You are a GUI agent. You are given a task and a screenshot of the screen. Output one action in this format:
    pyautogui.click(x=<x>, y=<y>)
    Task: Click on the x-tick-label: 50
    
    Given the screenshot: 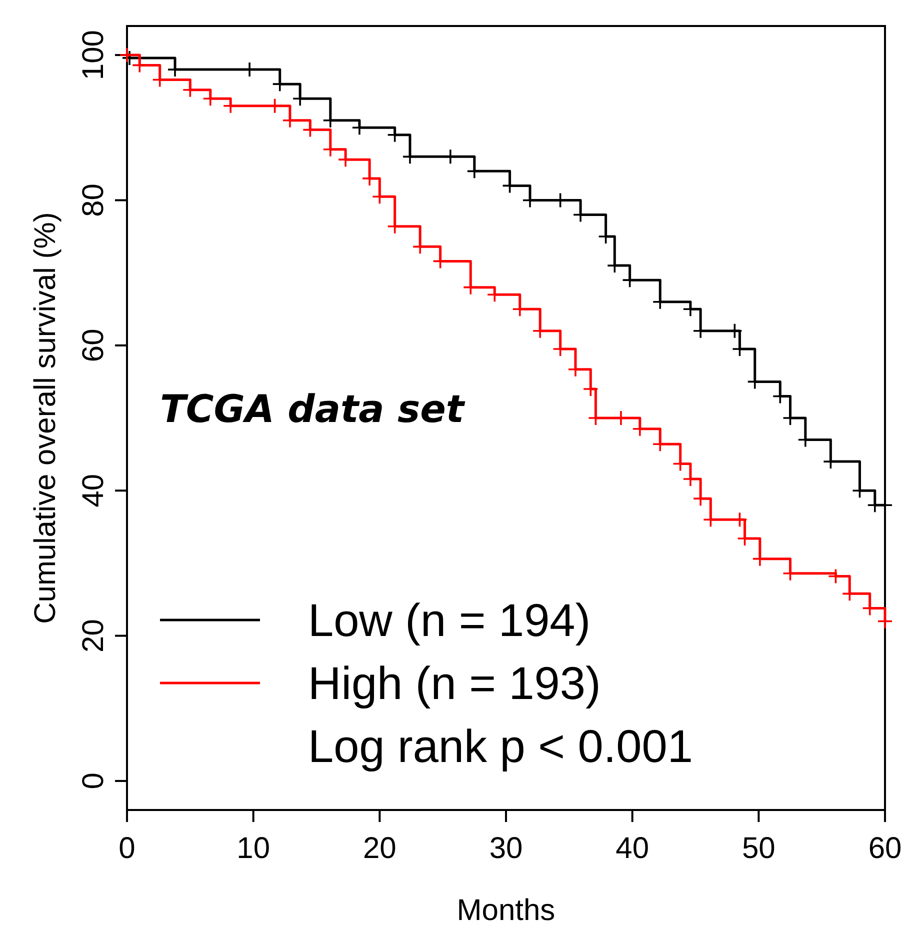 What is the action you would take?
    pyautogui.click(x=759, y=848)
    